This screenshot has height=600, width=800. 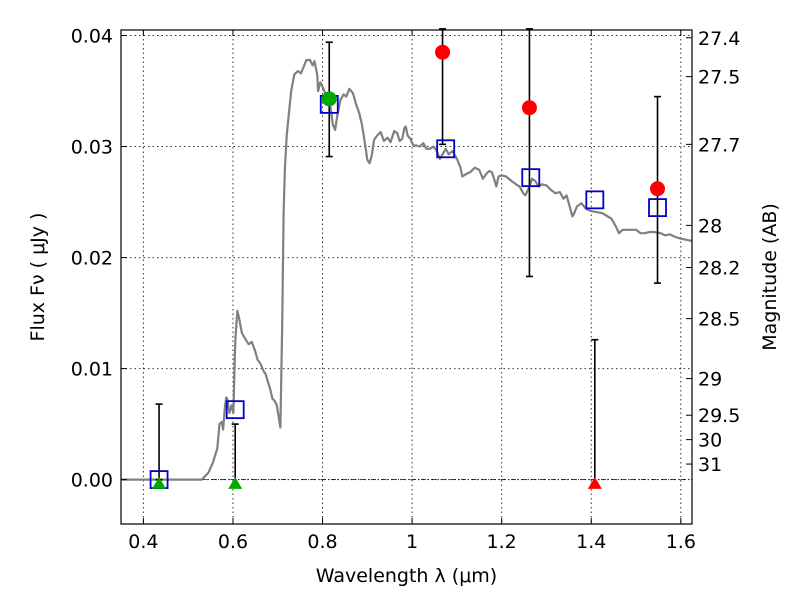 What do you see at coordinates (719, 416) in the screenshot?
I see `y2-tick-label: 29.5` at bounding box center [719, 416].